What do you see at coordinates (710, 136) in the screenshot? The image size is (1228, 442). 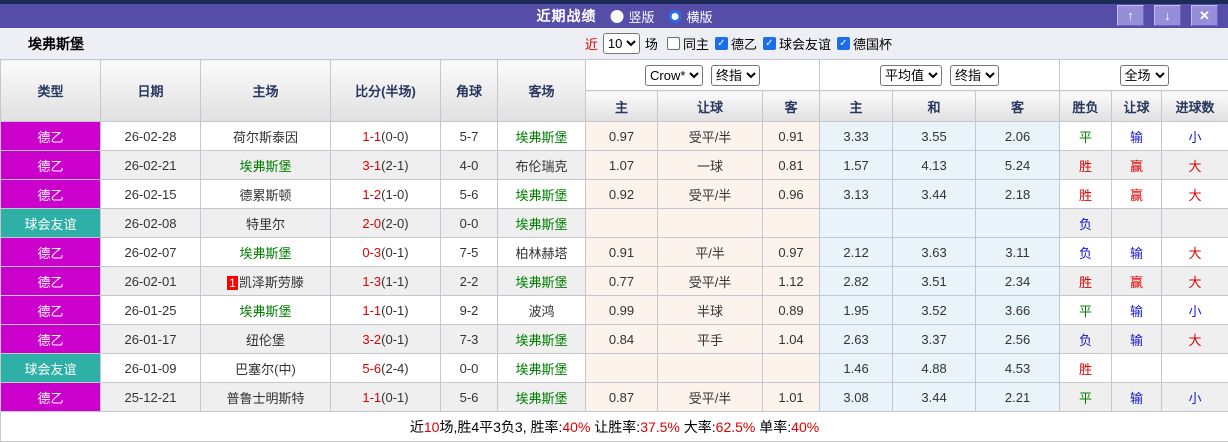 I see `odds-handicap: 受平/半` at bounding box center [710, 136].